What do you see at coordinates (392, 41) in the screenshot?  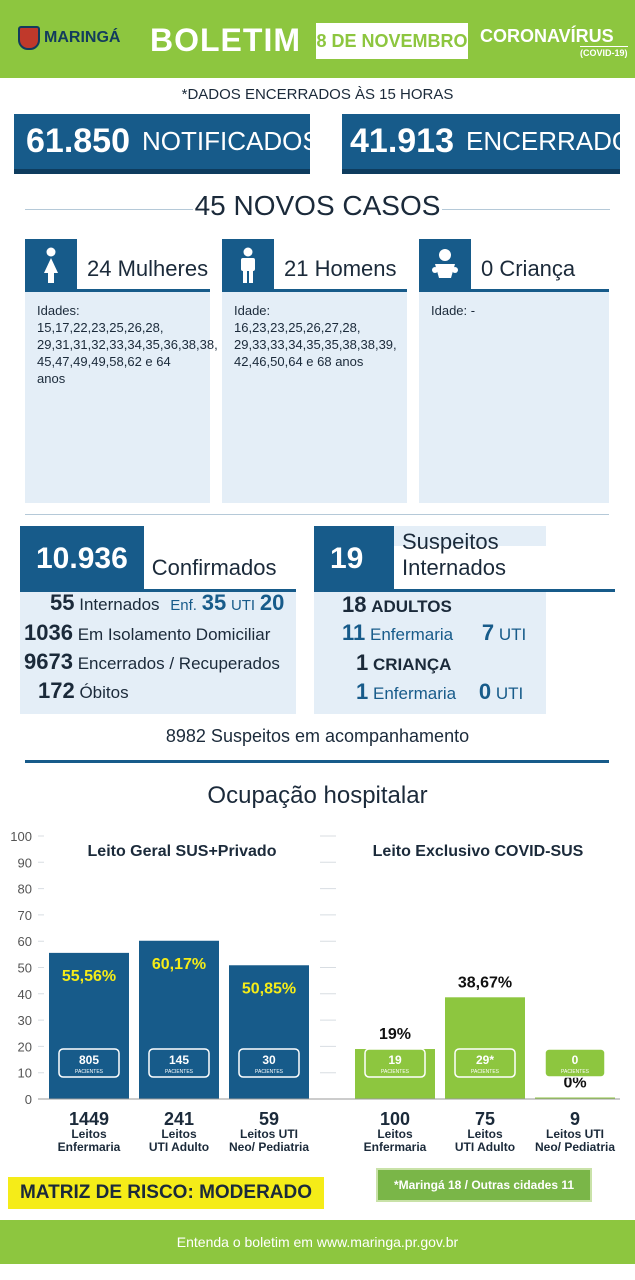 I see `date-badge: 8 DE NOVEMBRO` at bounding box center [392, 41].